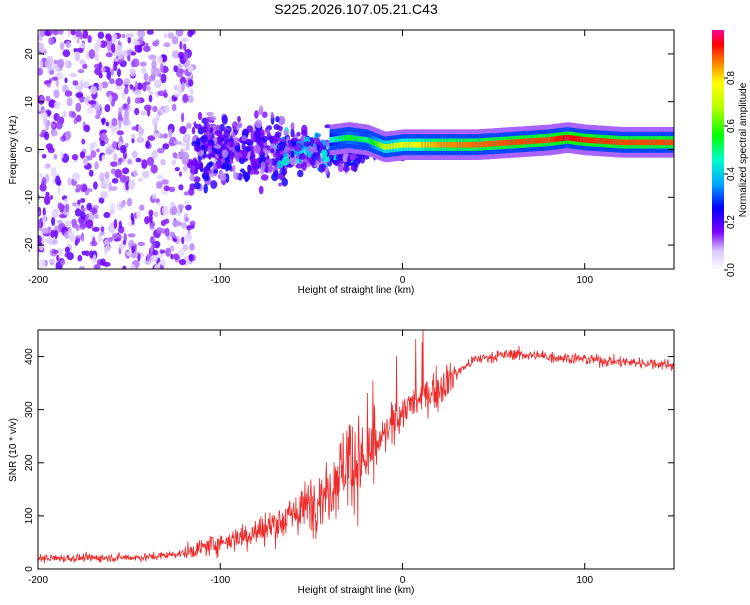 Image resolution: width=750 pixels, height=605 pixels. Describe the element at coordinates (718, 150) in the screenshot. I see `colorbar-gradient` at that location.